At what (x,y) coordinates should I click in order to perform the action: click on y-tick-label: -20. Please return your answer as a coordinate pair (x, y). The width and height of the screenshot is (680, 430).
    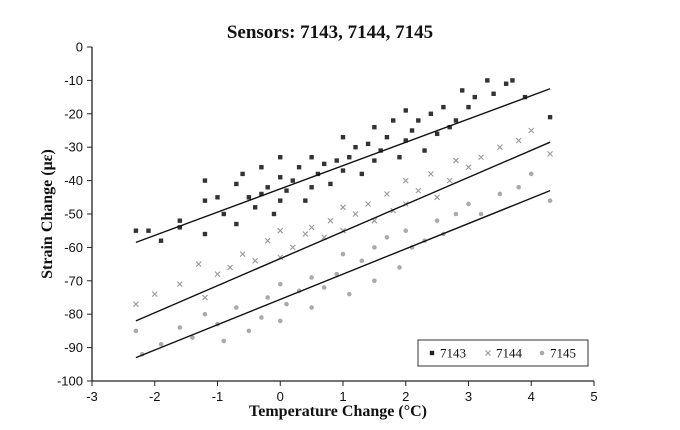
    Looking at the image, I should click on (73, 113).